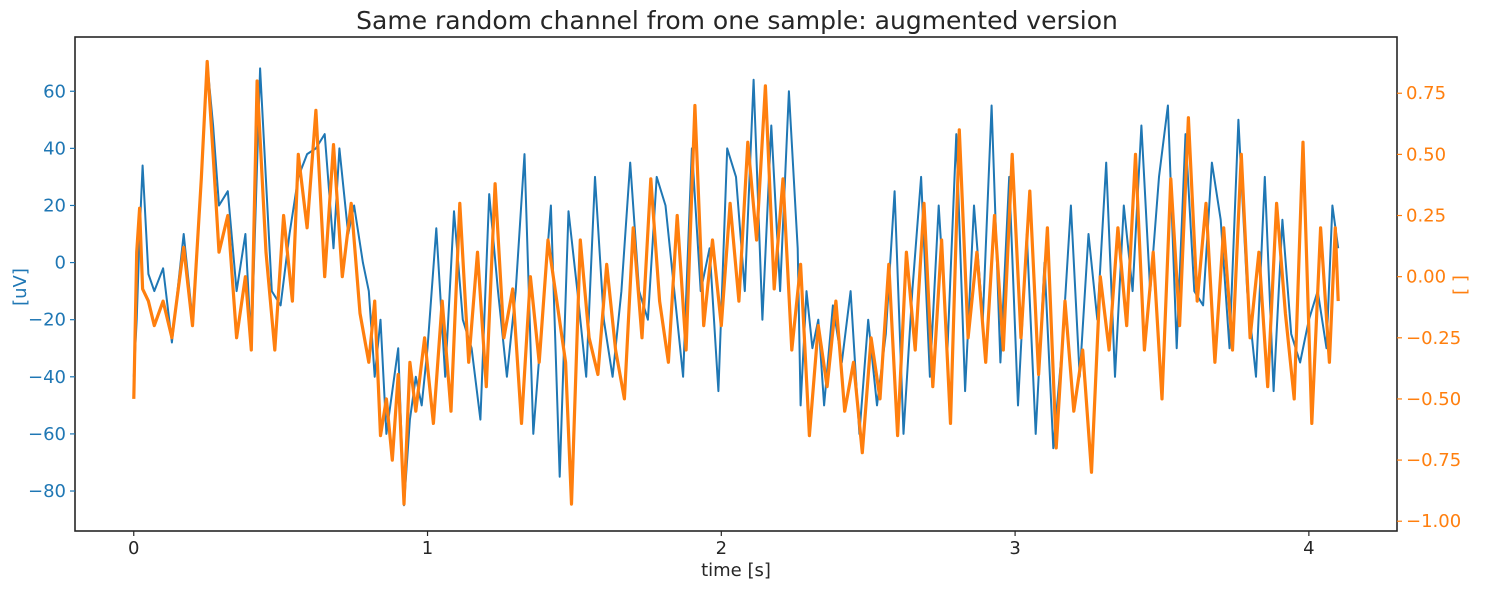 Image resolution: width=1489 pixels, height=590 pixels. Describe the element at coordinates (1308, 548) in the screenshot. I see `x-tick-label: 4` at that location.